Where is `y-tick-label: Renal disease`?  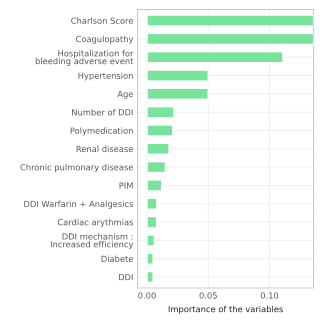
y-tick-label: Renal disease is located at coordinates (104, 149).